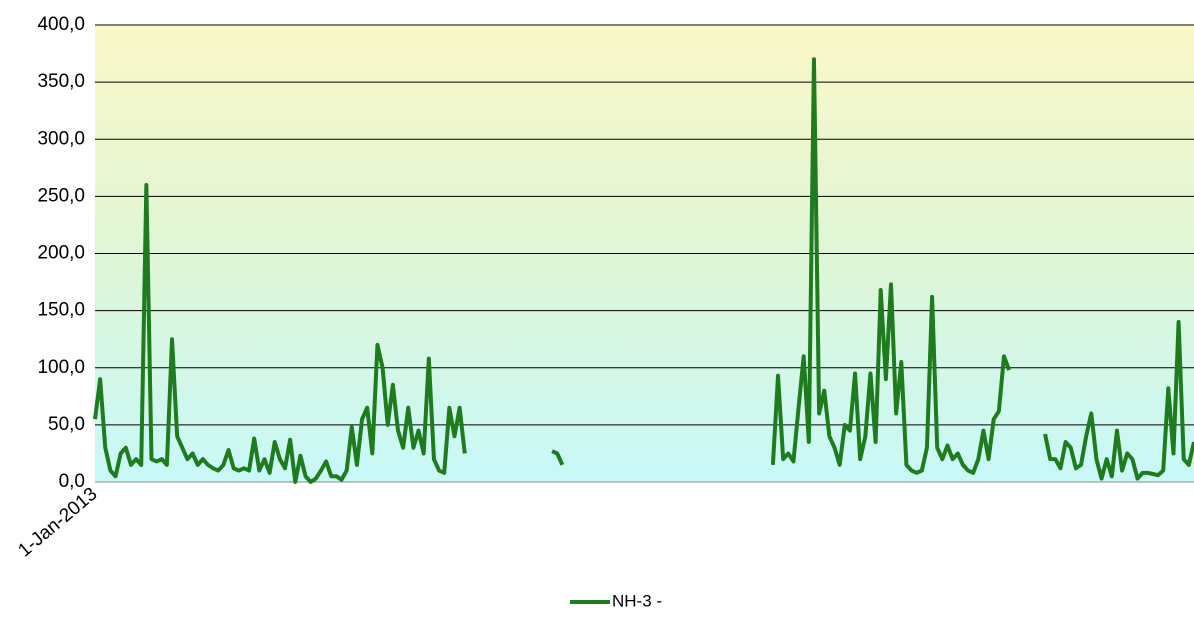  What do you see at coordinates (61, 81) in the screenshot?
I see `y-tick-label: 350,0` at bounding box center [61, 81].